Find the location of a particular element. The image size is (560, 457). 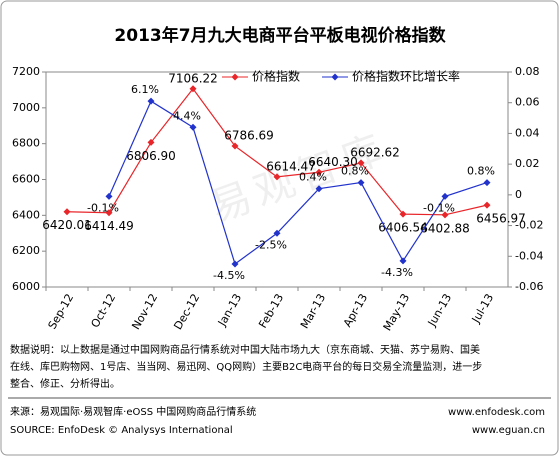

data-label: 6456.97 is located at coordinates (501, 219).